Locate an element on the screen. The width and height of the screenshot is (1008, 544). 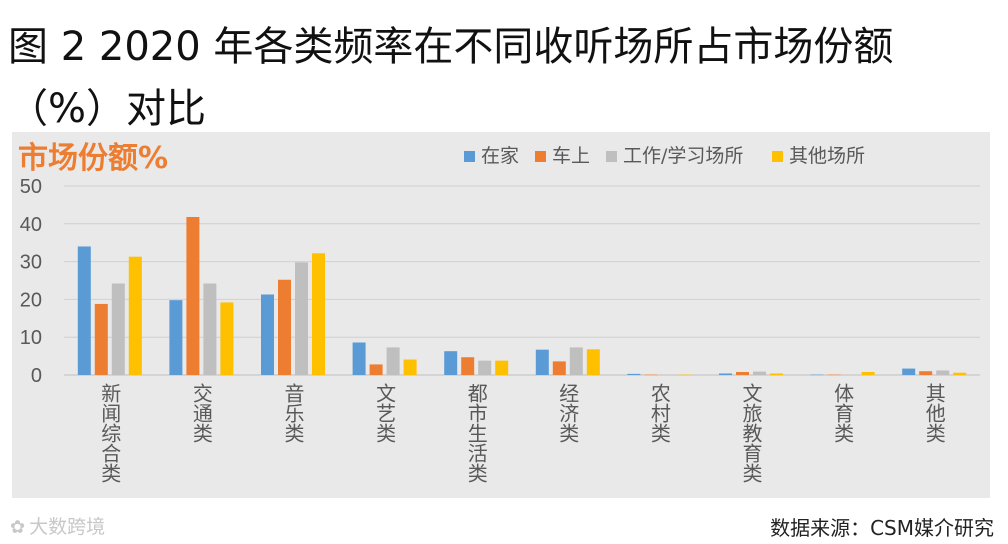
x-tick-label: 文旅教育类 is located at coordinates (751, 433).